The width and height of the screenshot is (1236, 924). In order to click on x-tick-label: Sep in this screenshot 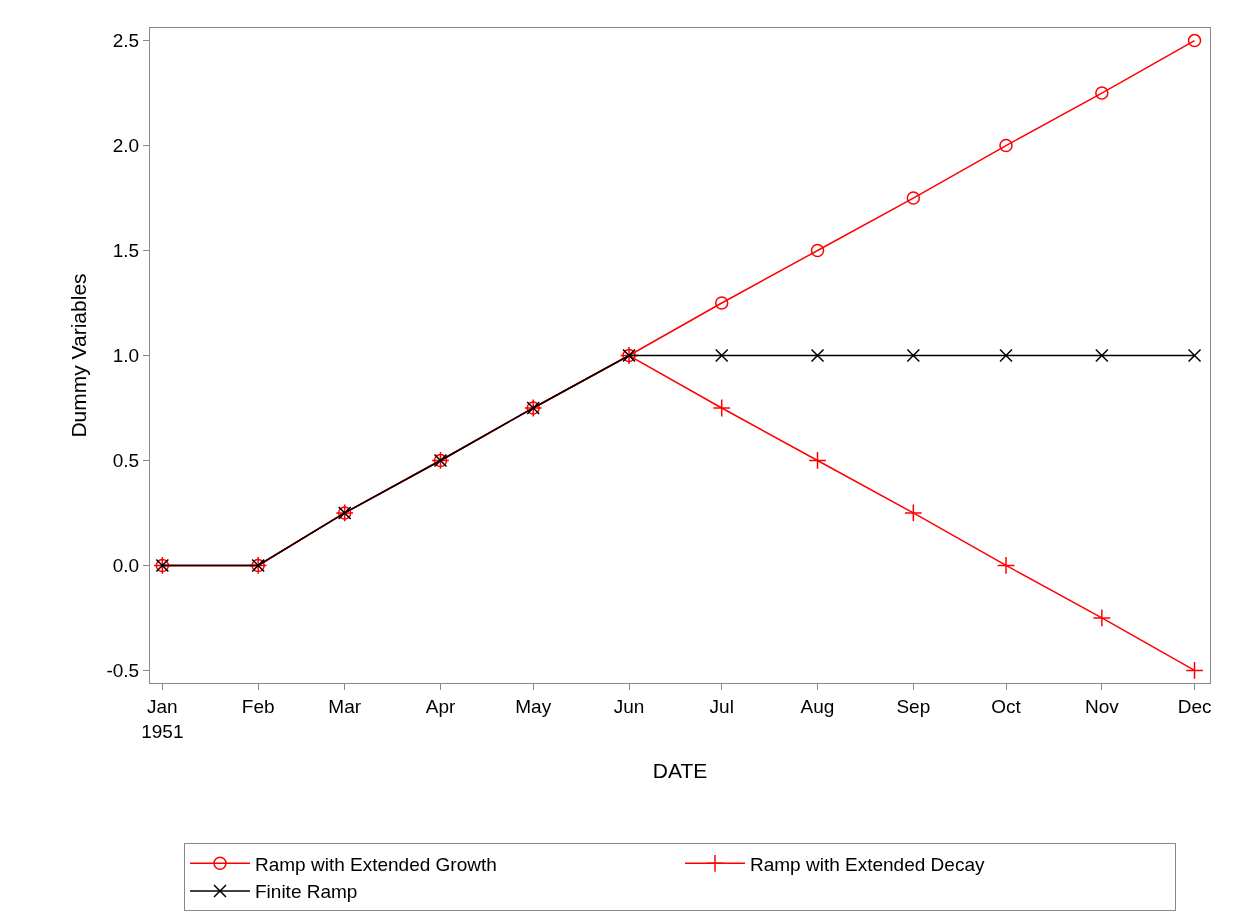, I will do `click(913, 706)`.